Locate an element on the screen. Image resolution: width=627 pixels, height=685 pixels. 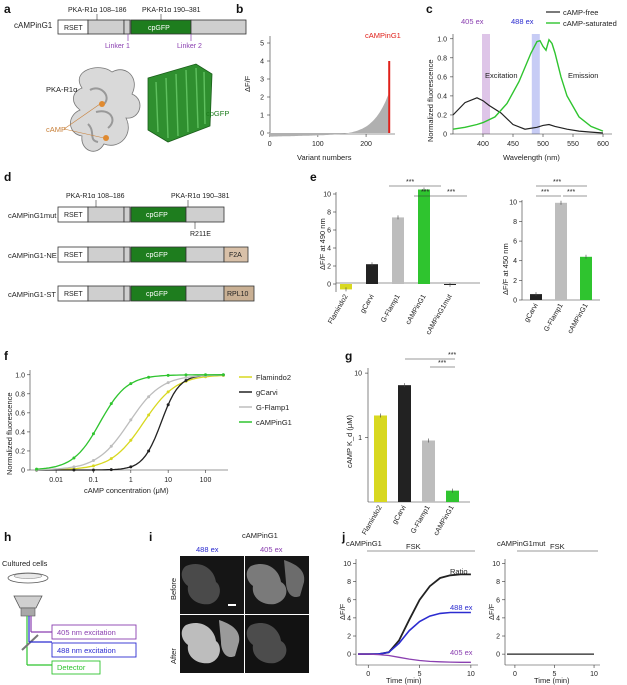
e2-y-ticks: 0 2 4 6 8 10 is located at coordinates (515, 252).